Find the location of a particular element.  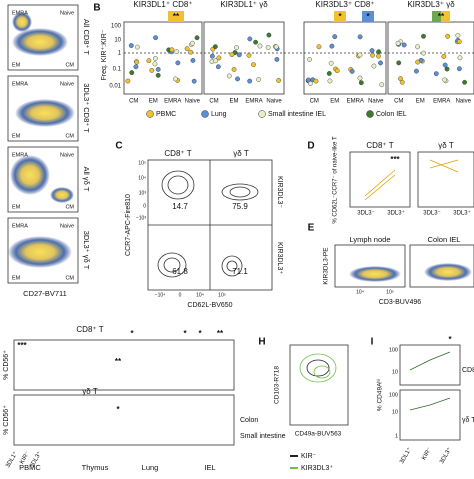

tick-label: CM is located at coordinates (133, 102).